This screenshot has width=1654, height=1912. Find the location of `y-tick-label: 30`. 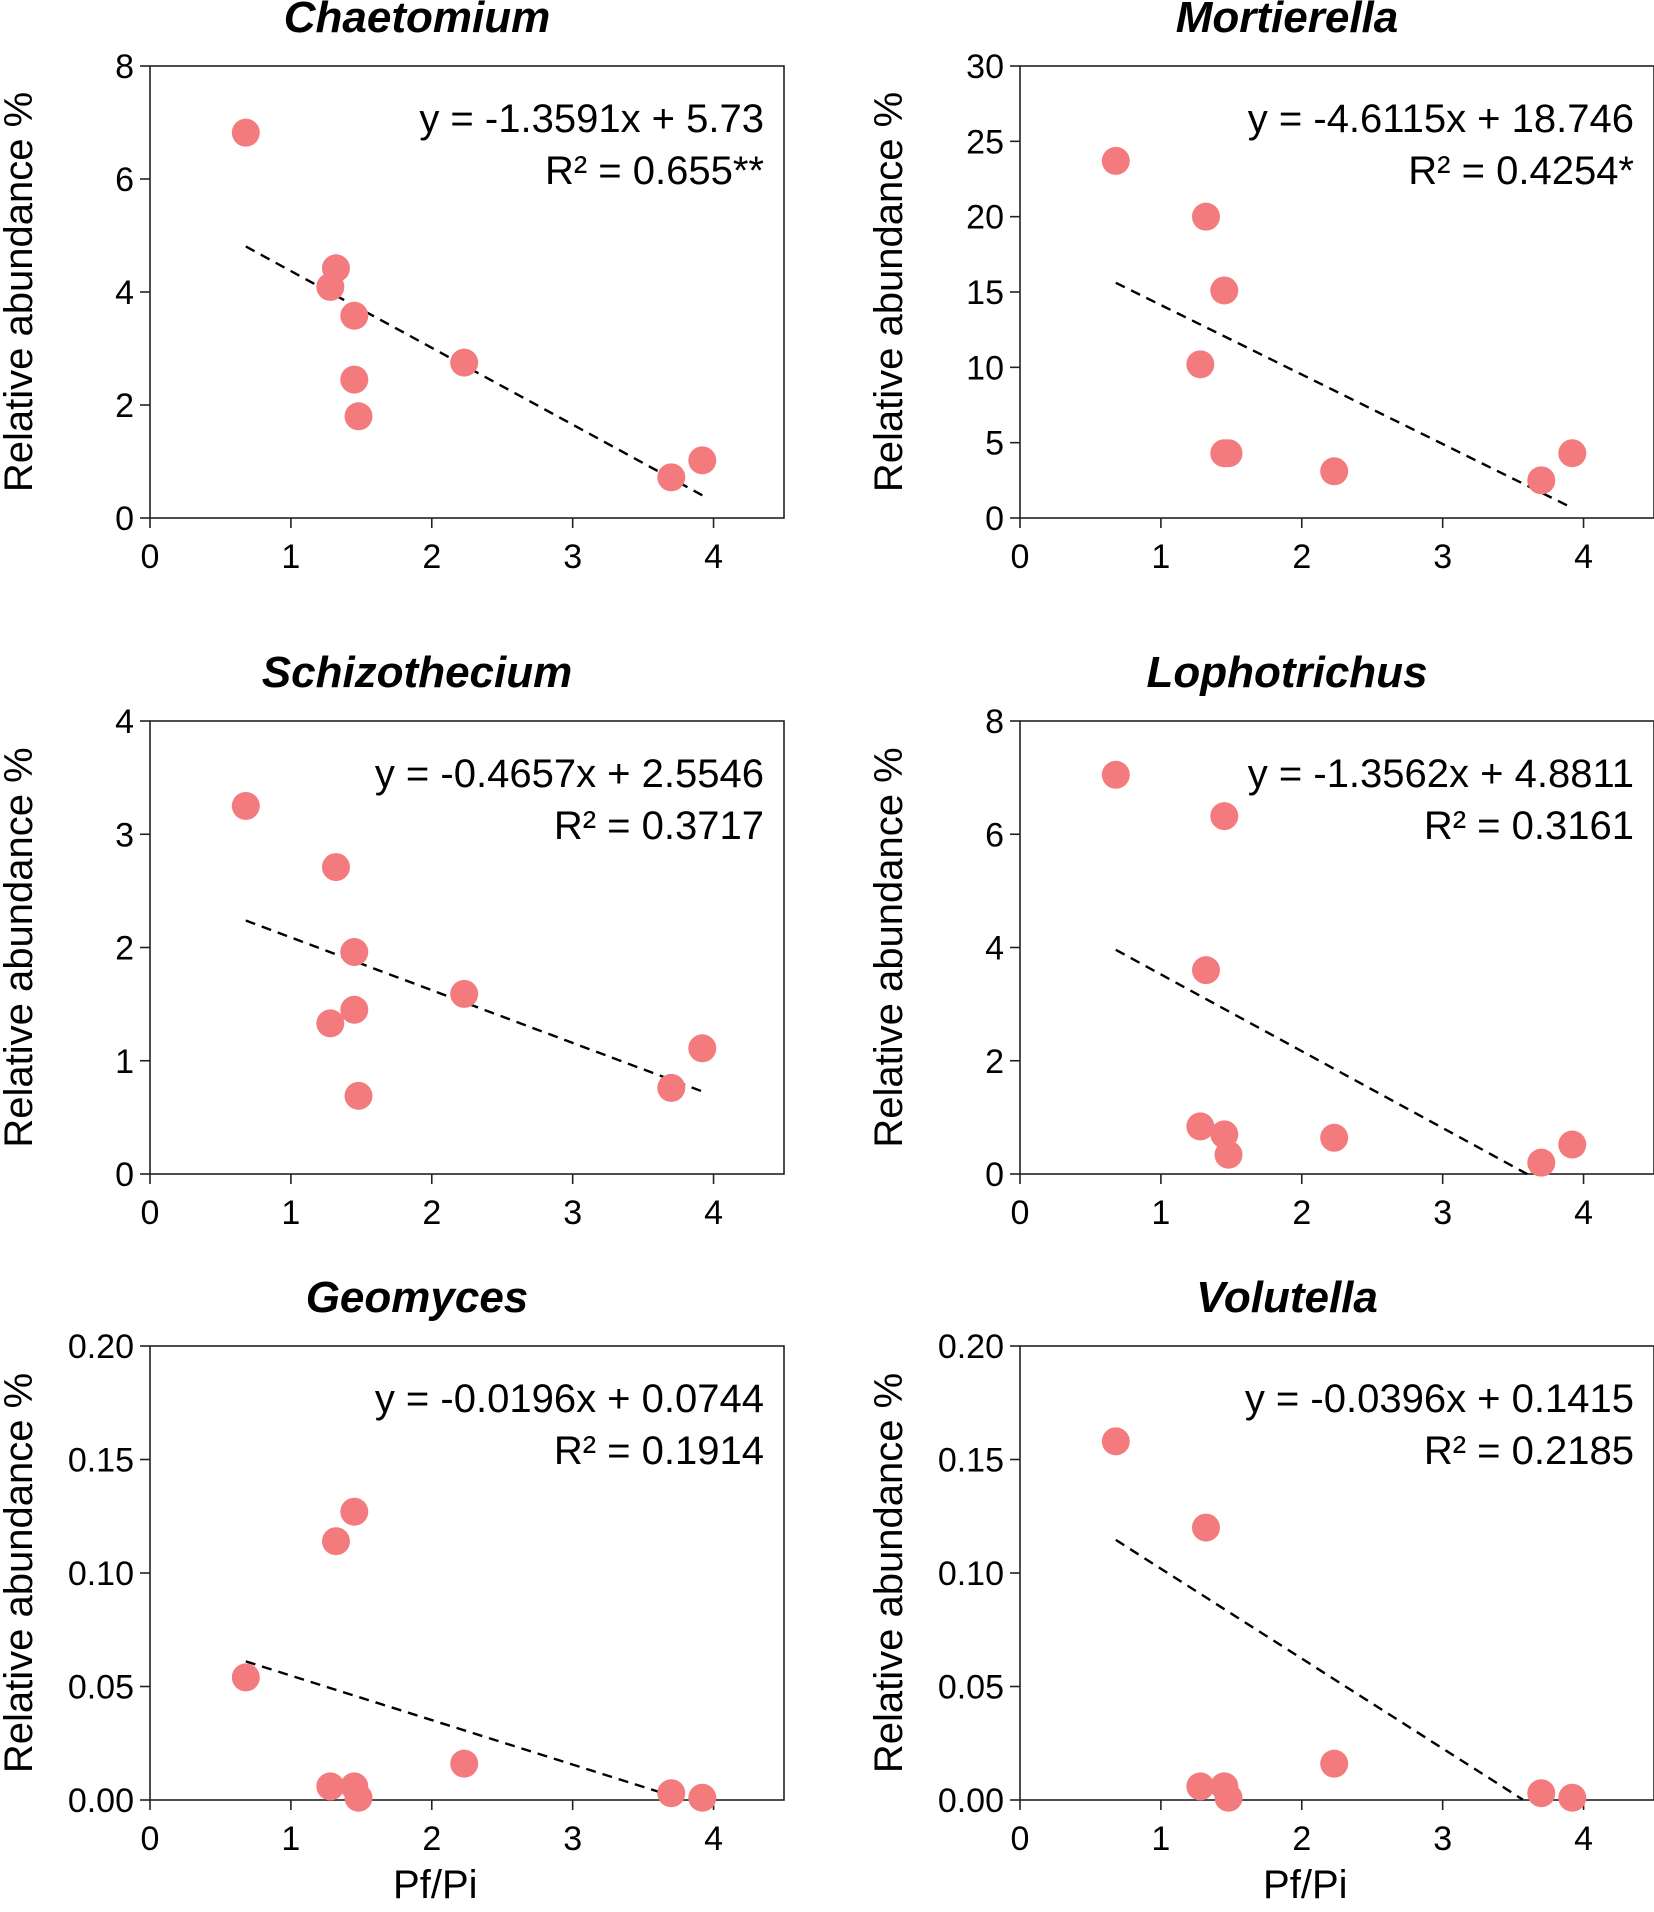

y-tick-label: 30 is located at coordinates (985, 67).